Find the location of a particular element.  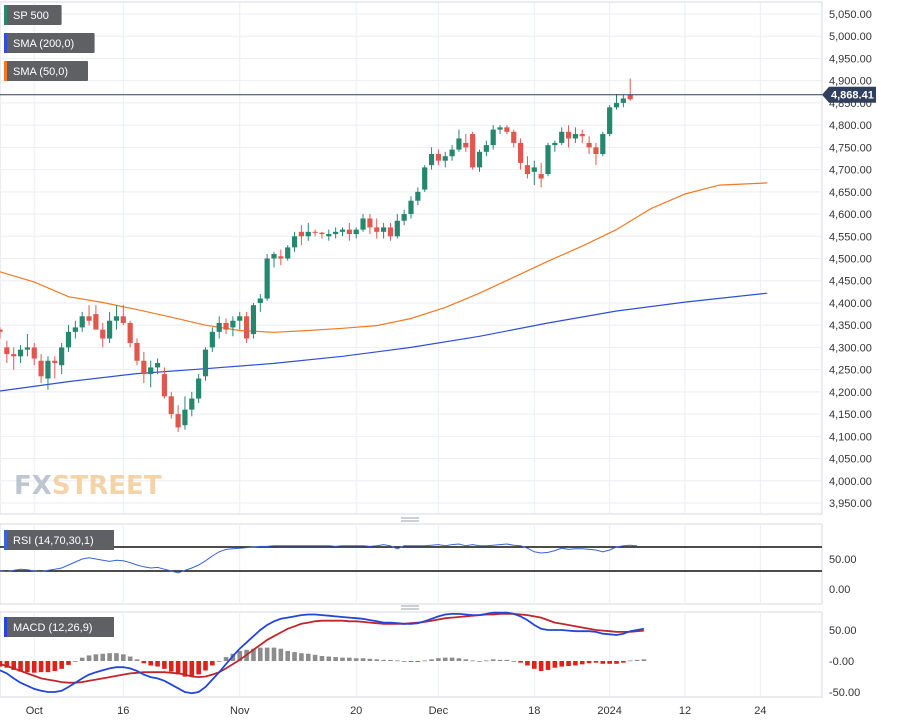

price-axis-label: 4,100.00 is located at coordinates (850, 437).